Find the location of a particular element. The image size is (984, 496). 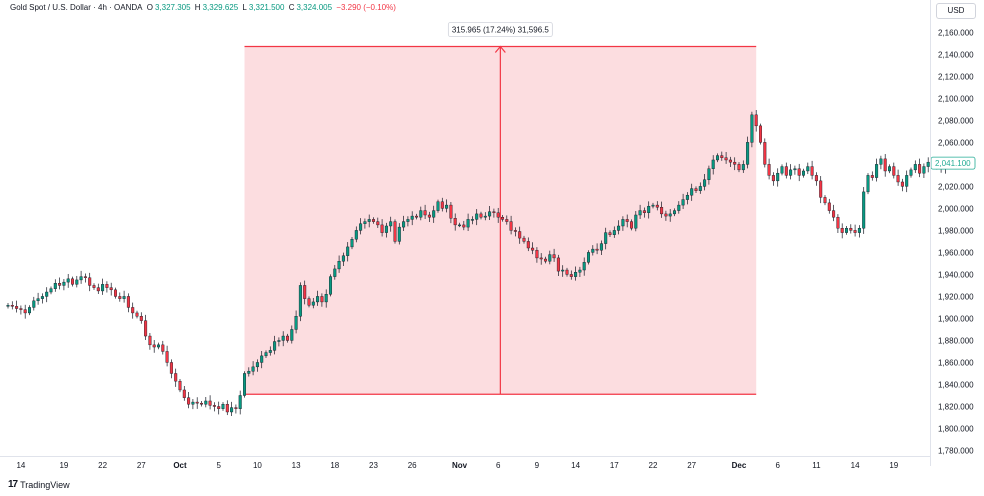

tv-logo-icon: 17 is located at coordinates (13, 484).